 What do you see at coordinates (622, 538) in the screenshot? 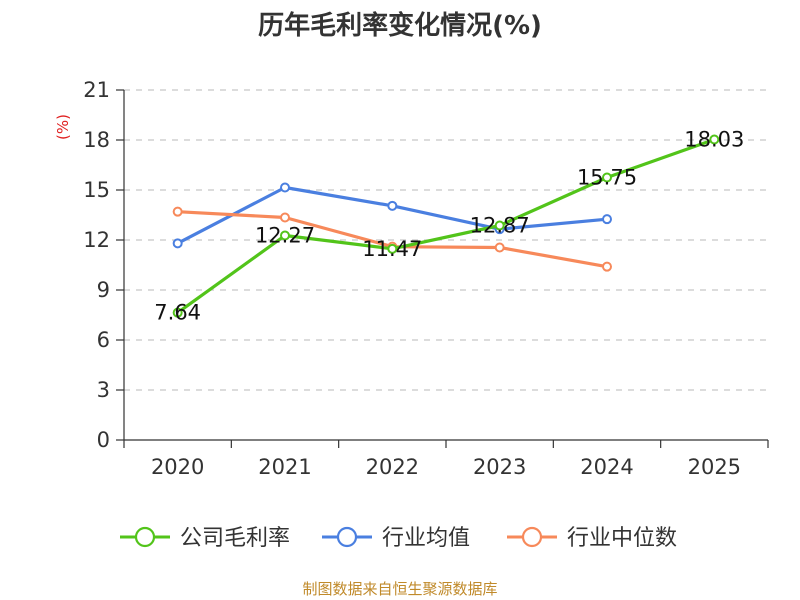
I see `legend-label: 行业中位数` at bounding box center [622, 538].